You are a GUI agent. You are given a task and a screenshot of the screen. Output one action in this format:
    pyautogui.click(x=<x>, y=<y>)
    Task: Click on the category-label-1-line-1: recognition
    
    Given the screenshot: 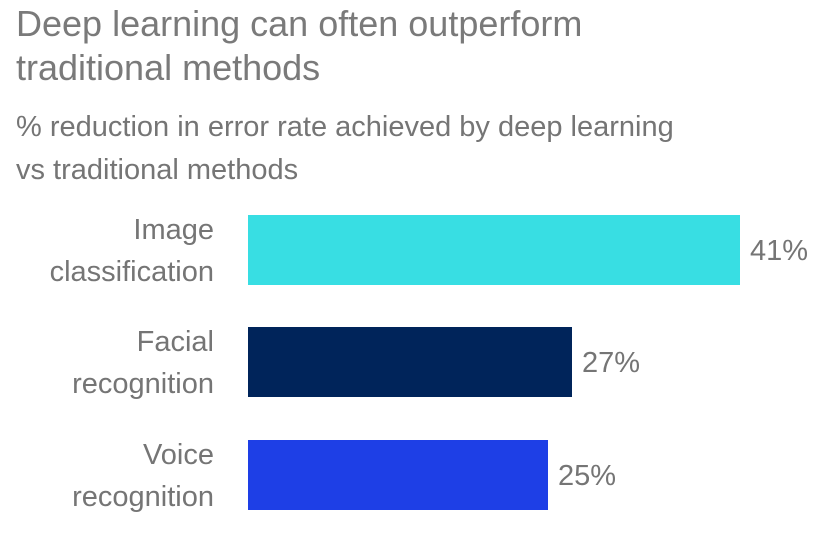 What is the action you would take?
    pyautogui.click(x=143, y=384)
    